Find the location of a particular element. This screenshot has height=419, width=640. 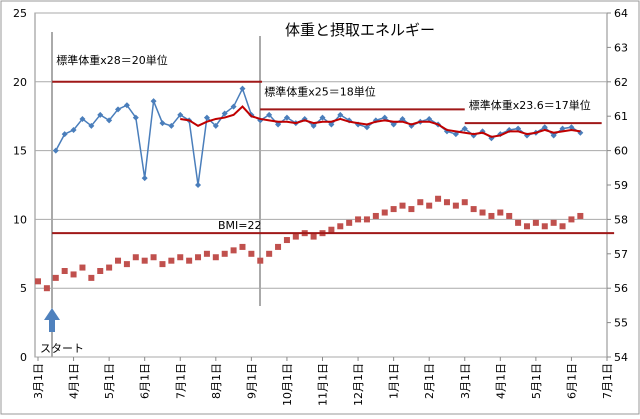

y2-tick-label: 55 is located at coordinates (621, 323).